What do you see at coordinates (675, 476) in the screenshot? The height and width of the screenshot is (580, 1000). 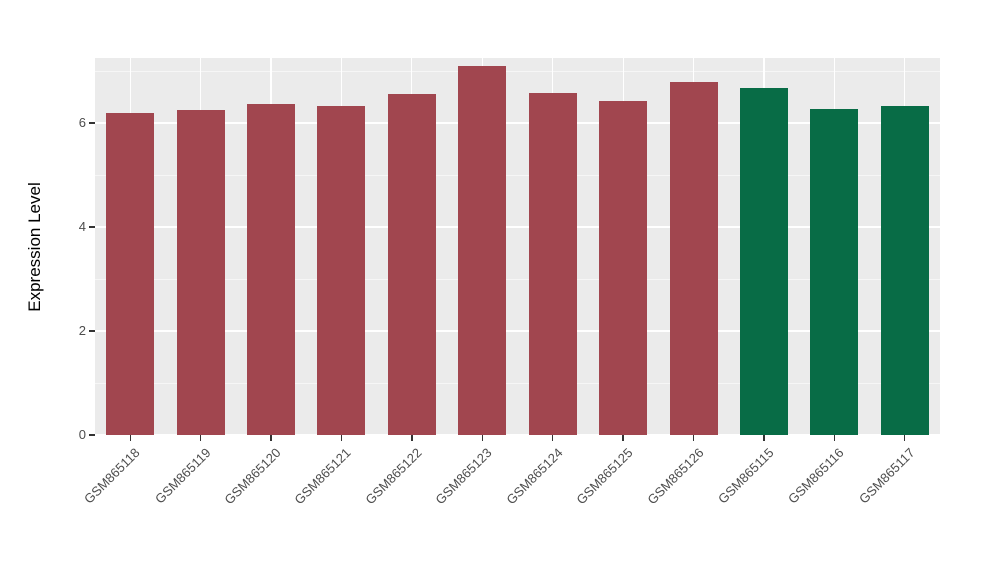 I see `x-tick-label-GSM865126: GSM865126` at bounding box center [675, 476].